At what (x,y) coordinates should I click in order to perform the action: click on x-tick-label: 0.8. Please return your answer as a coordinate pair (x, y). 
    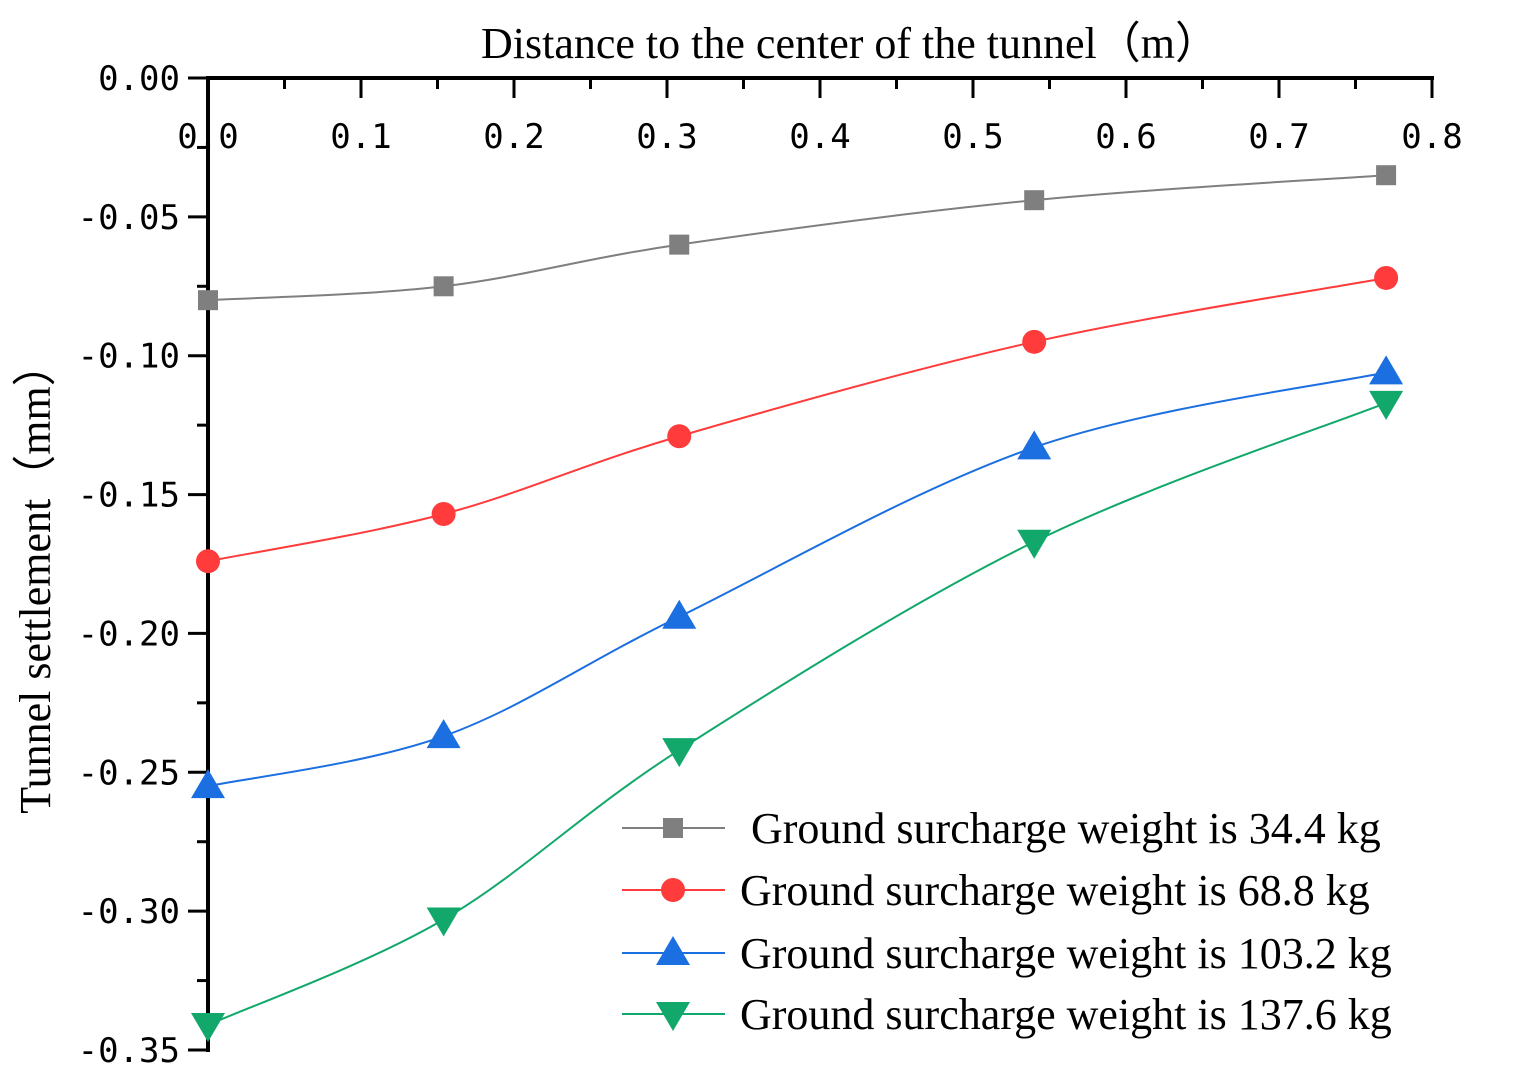
    Looking at the image, I should click on (1431, 137).